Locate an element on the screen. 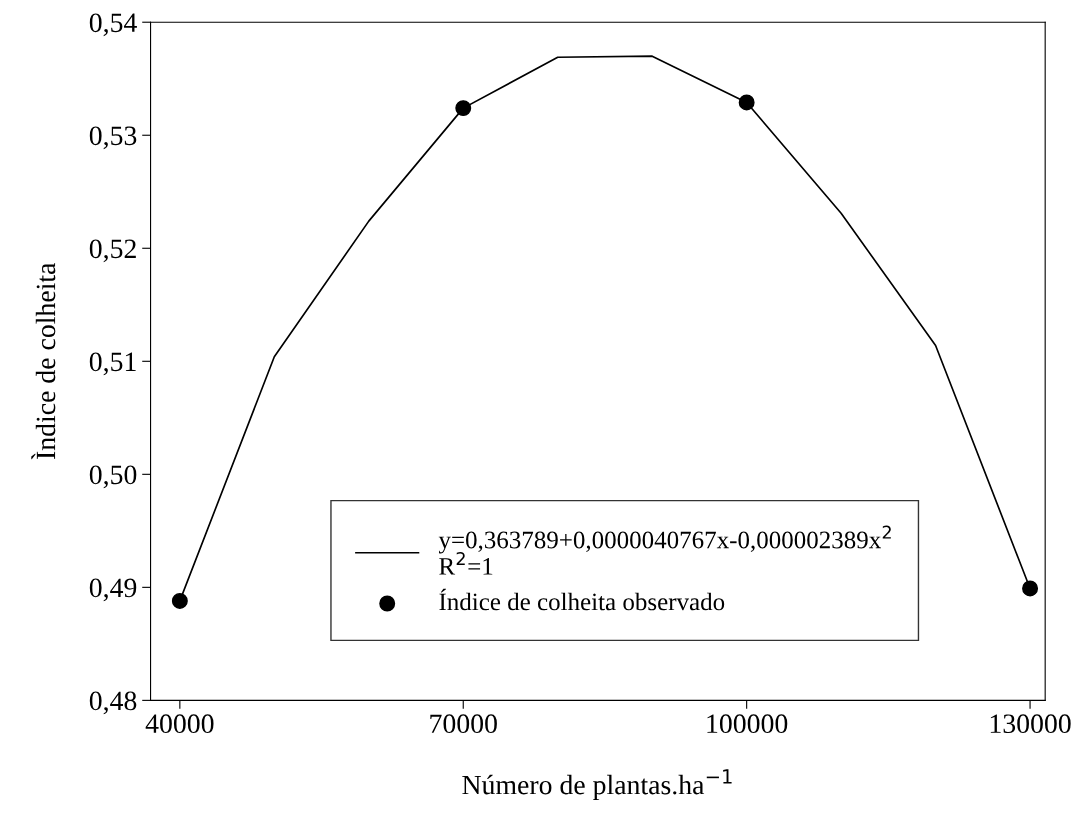 Image resolution: width=1091 pixels, height=823 pixels. y-tick-label: 0,54 is located at coordinates (113, 25).